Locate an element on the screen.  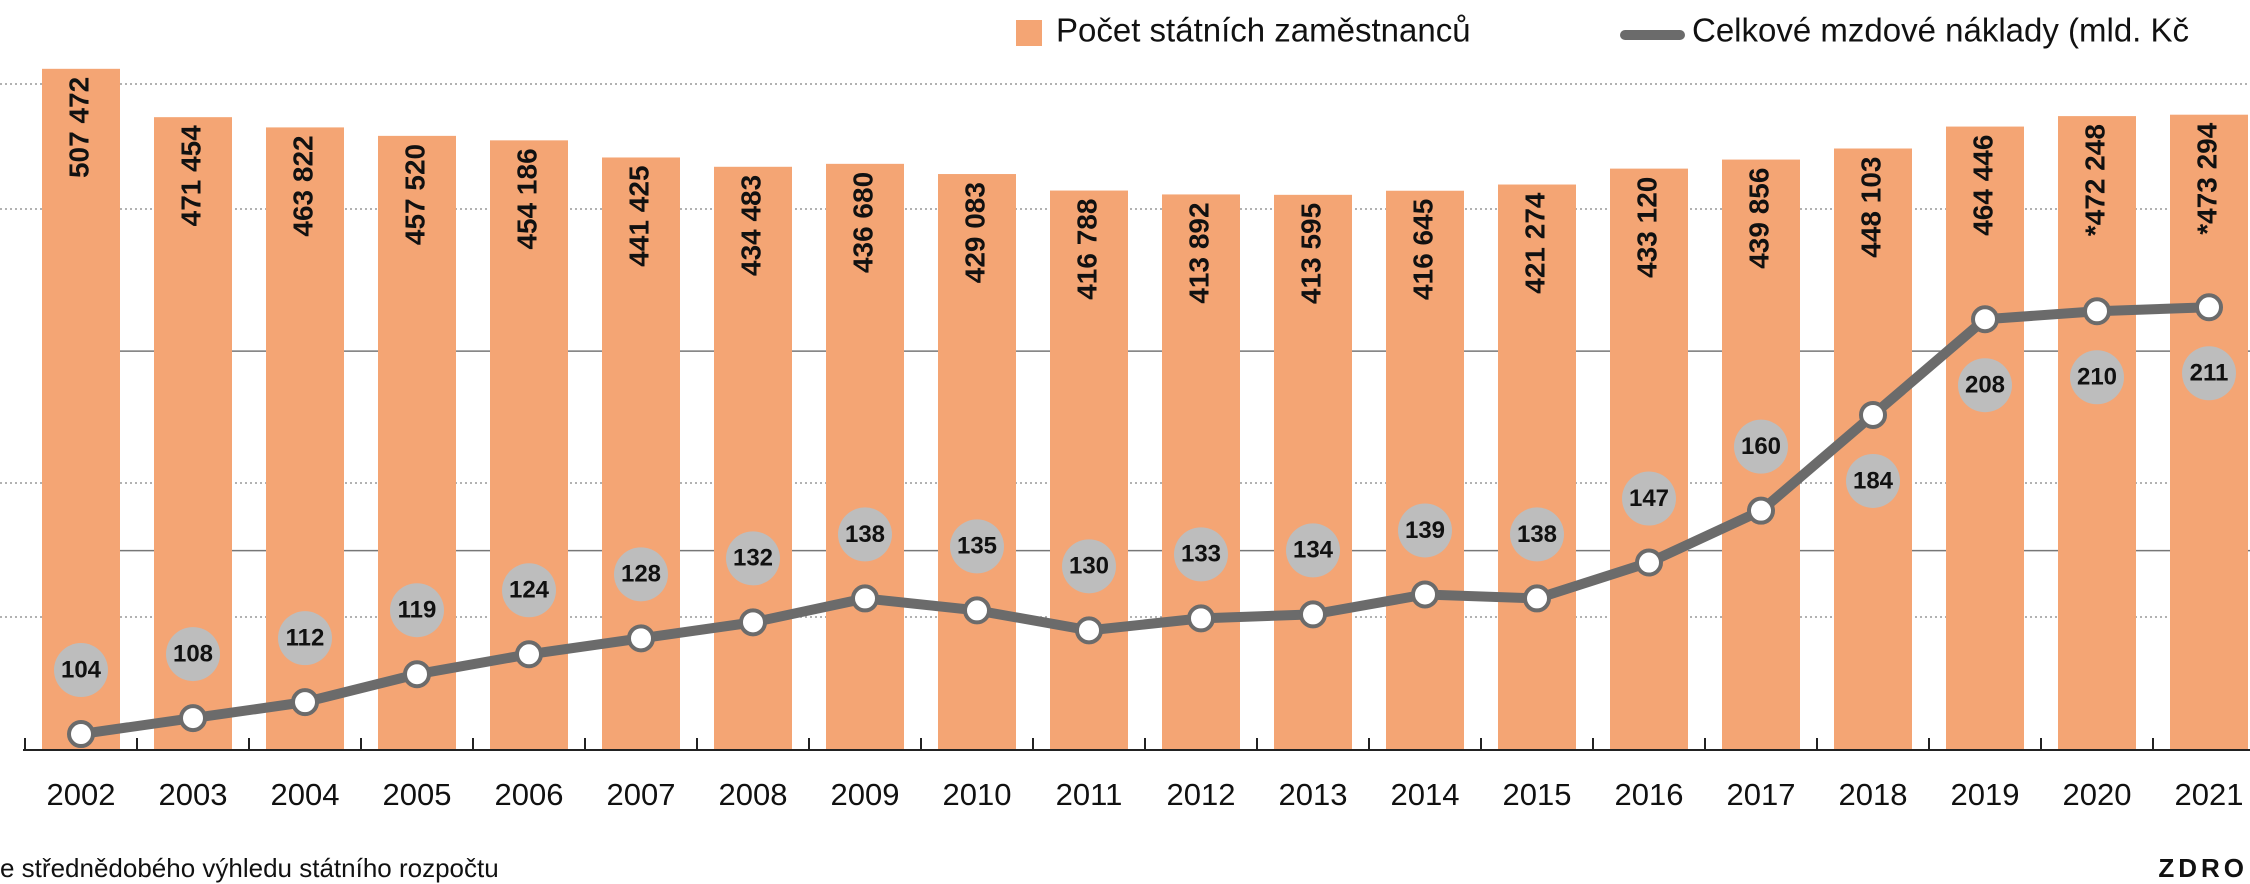
x-tick-label: 2010 is located at coordinates (977, 794).